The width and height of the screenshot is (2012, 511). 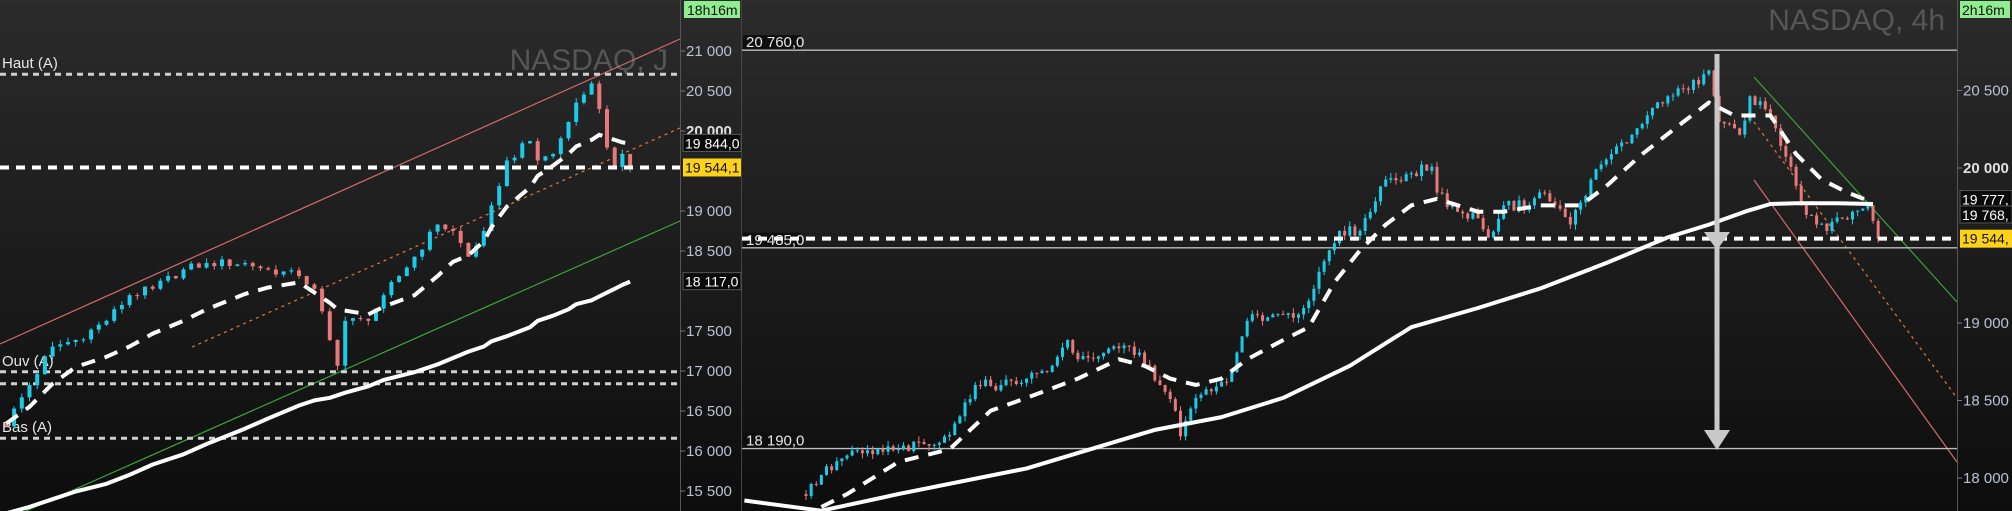 I want to click on y-tick-label: 16 000, so click(x=709, y=451).